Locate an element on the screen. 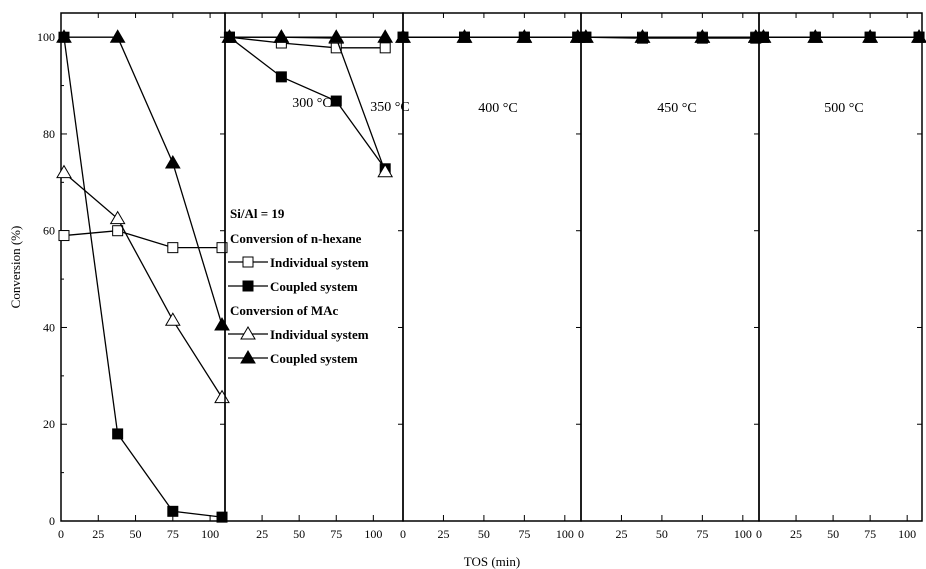  y-tick-label: 20 is located at coordinates (49, 424).